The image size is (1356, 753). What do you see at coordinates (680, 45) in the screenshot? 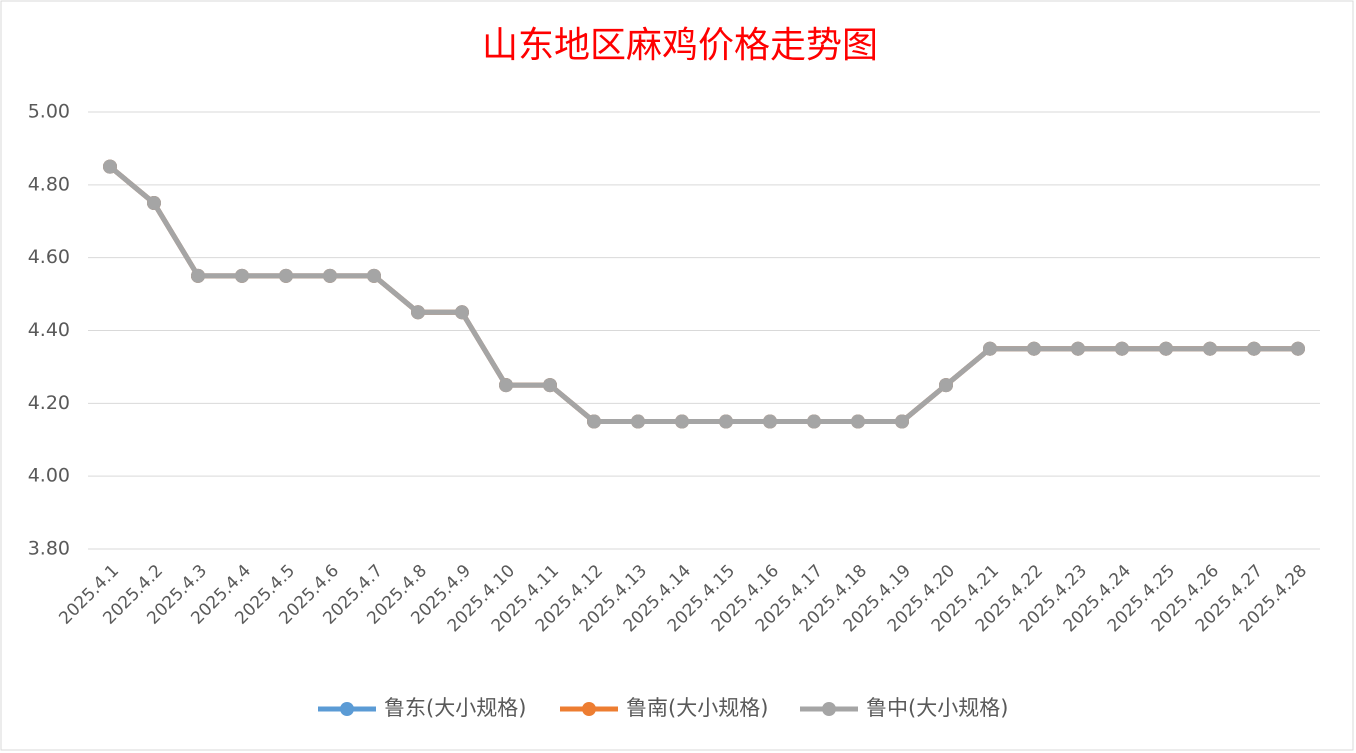
I see `chart-title: 山东地区麻鸡价格走势图` at bounding box center [680, 45].